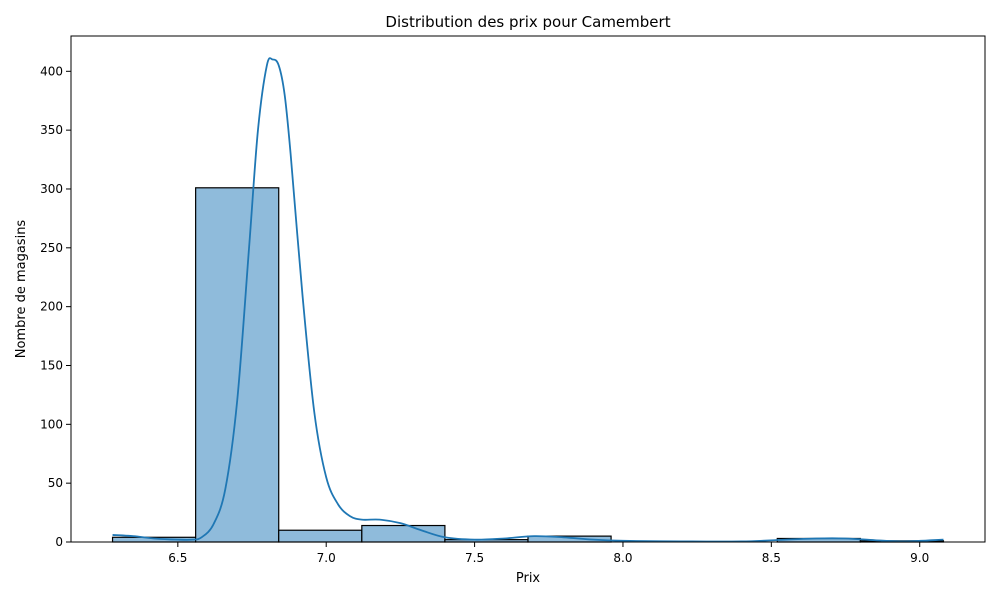  I want to click on x-tick-label: 7.5, so click(474, 558).